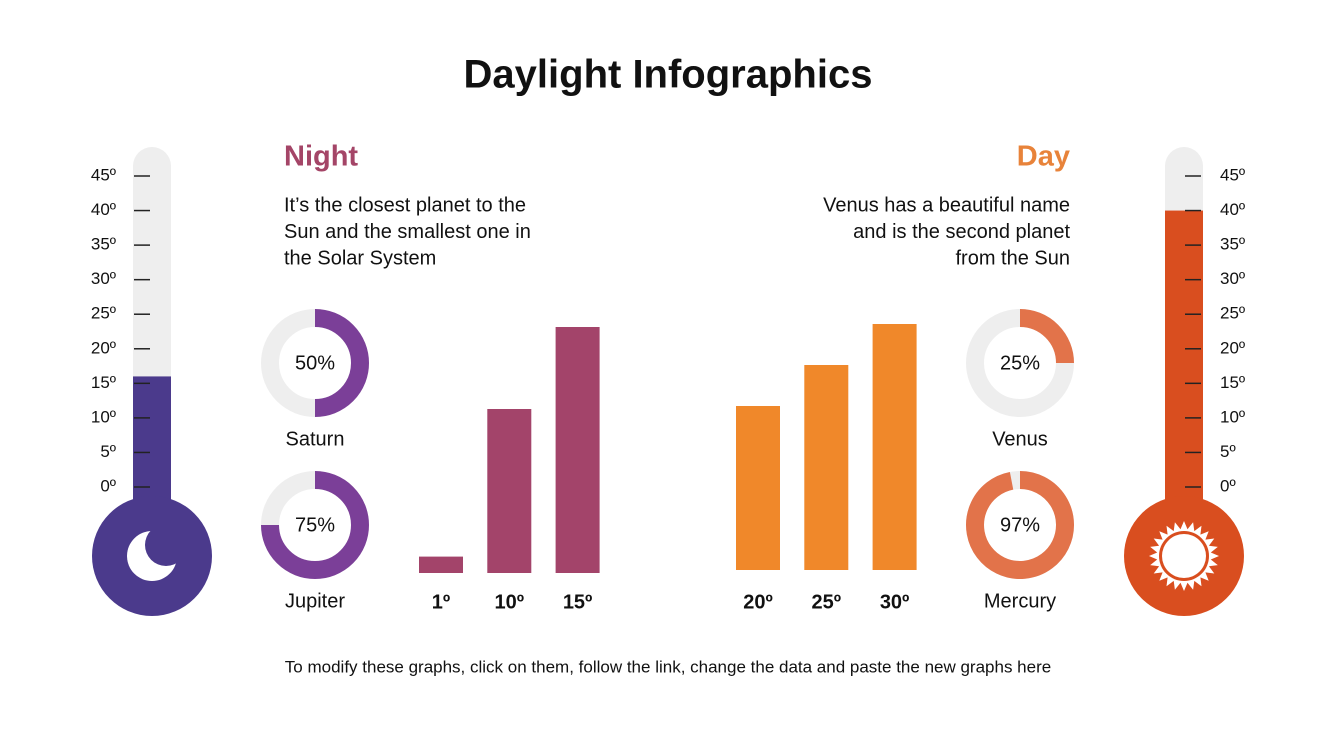 The height and width of the screenshot is (752, 1336). I want to click on donut-name: Mercury, so click(1020, 601).